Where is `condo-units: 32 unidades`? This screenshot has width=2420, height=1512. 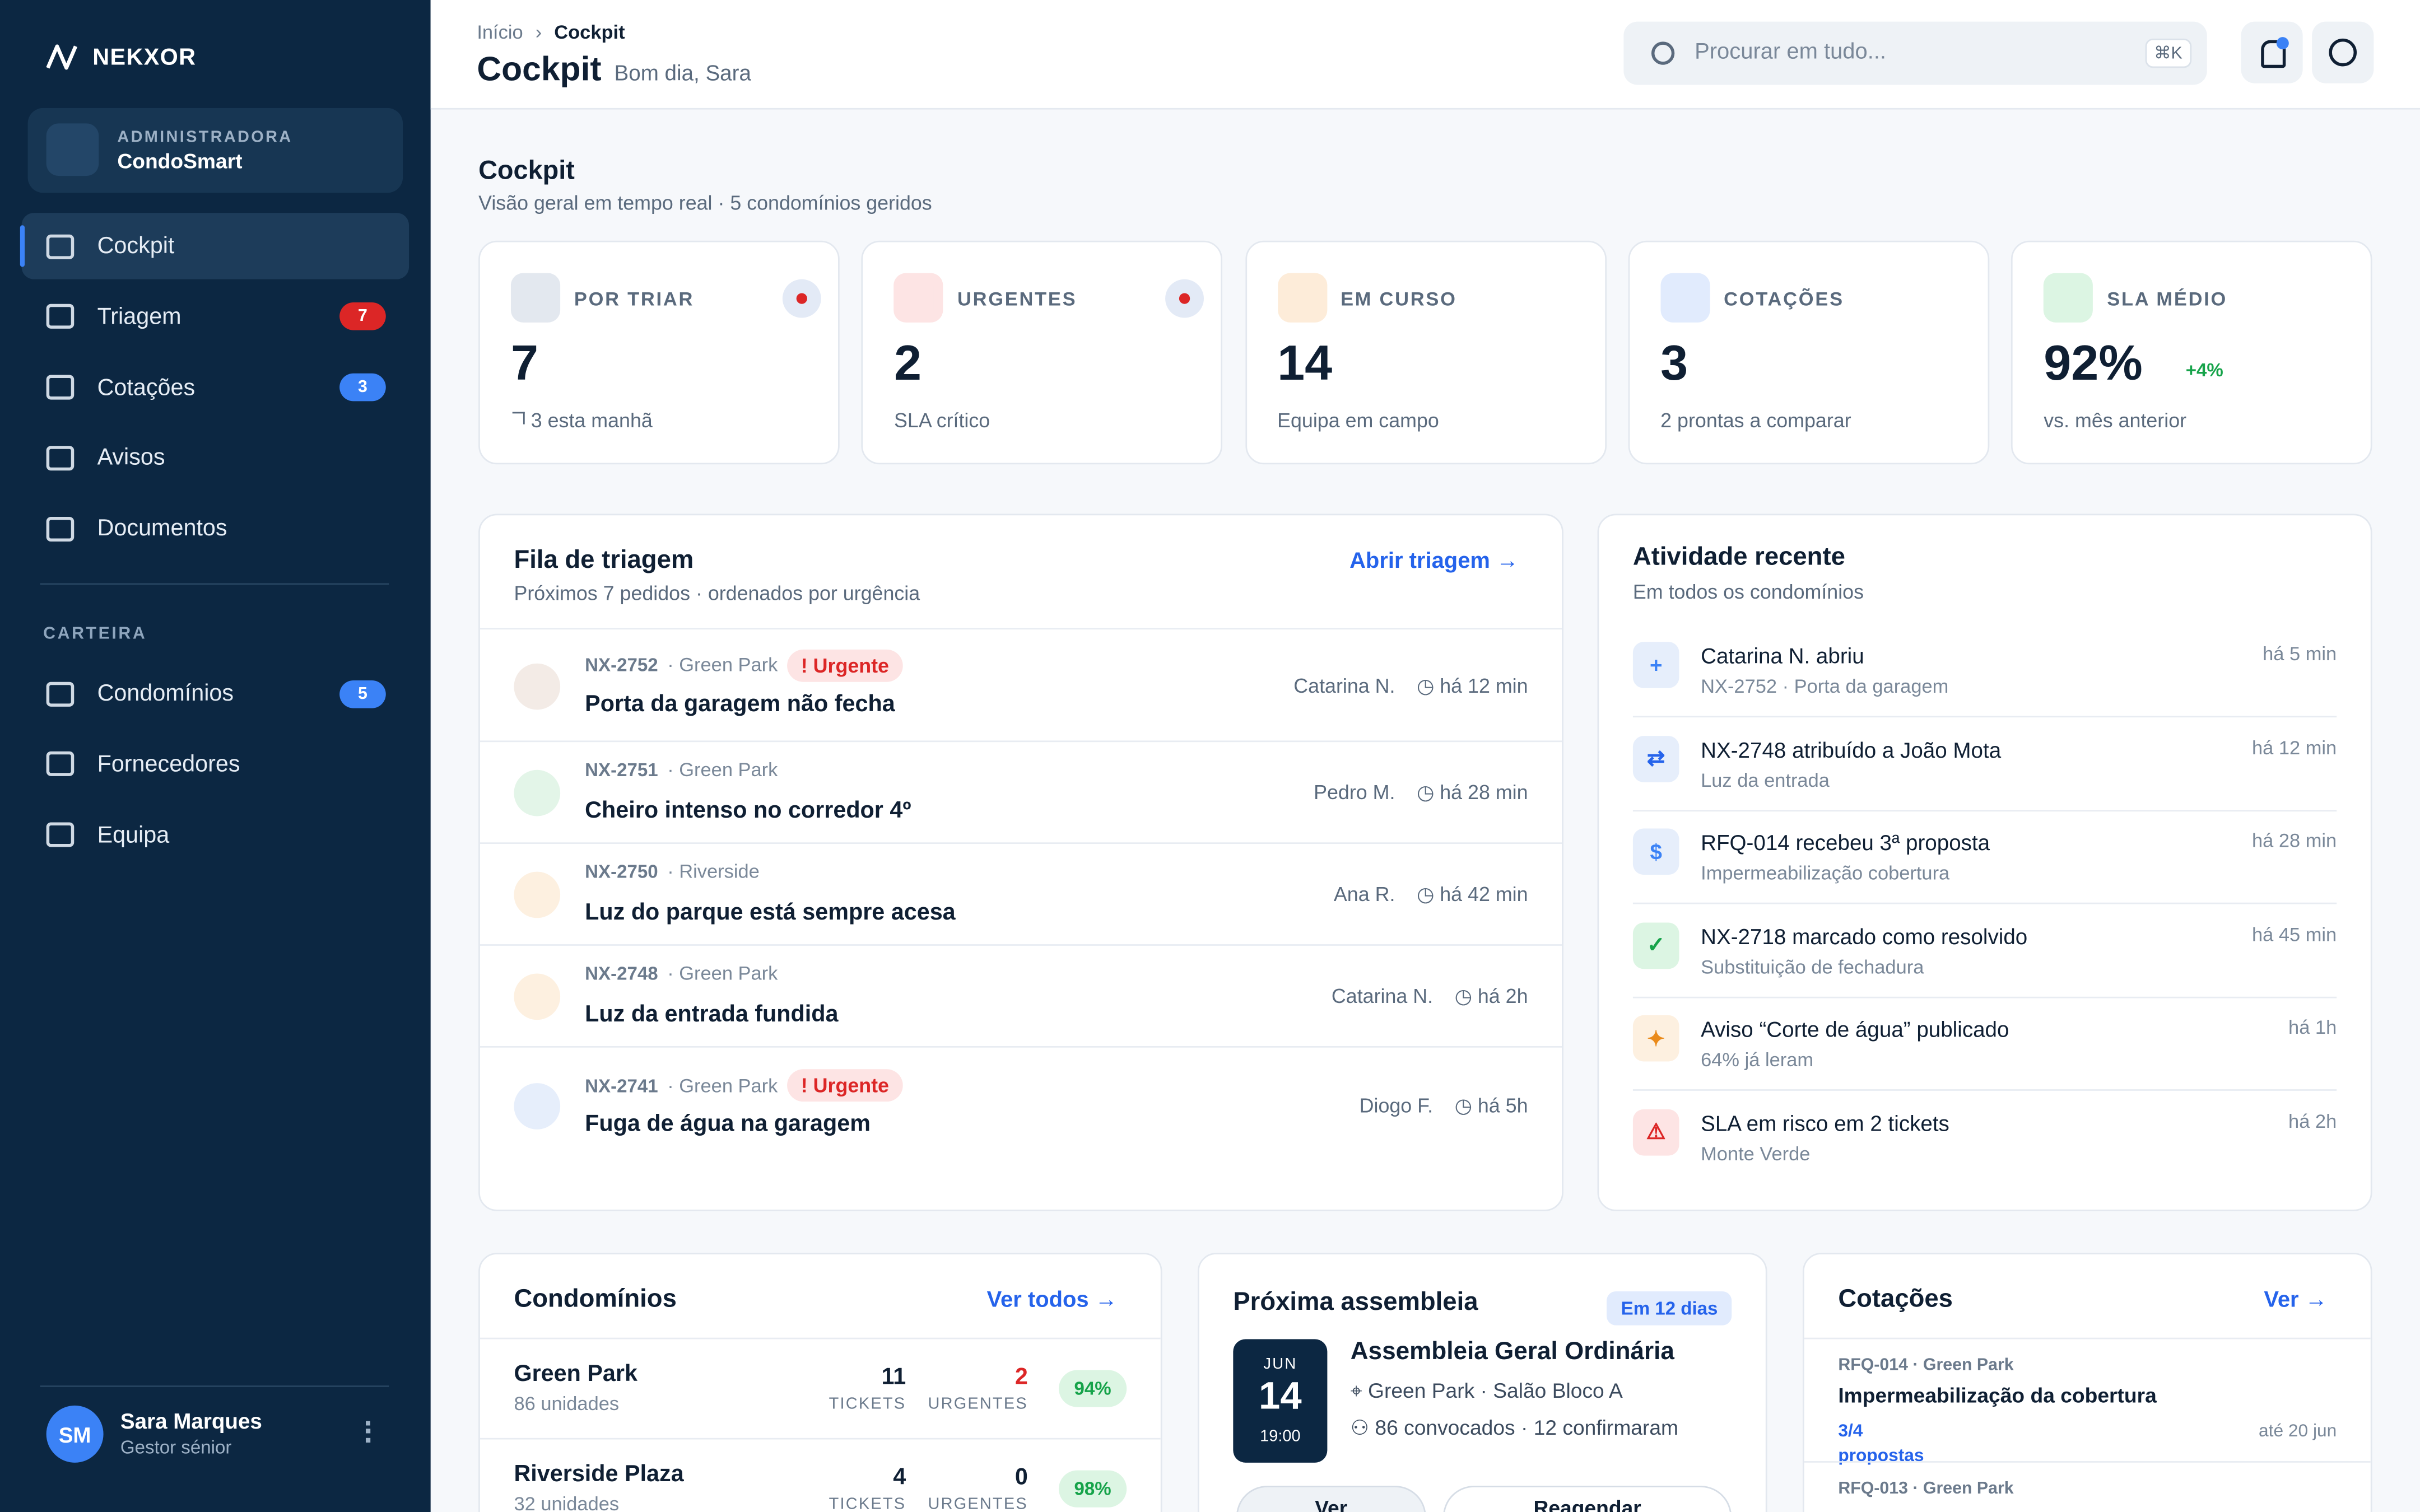 condo-units: 32 unidades is located at coordinates (567, 1502).